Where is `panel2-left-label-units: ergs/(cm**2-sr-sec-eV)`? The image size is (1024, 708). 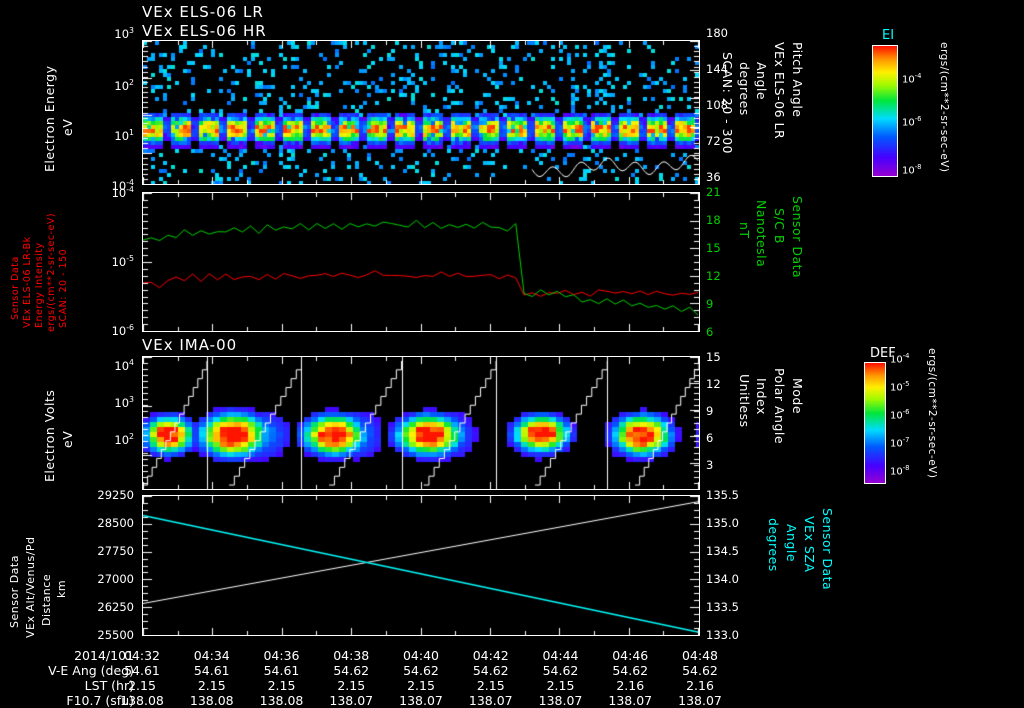 panel2-left-label-units: ergs/(cm**2-sr-sec-eV) is located at coordinates (51, 272).